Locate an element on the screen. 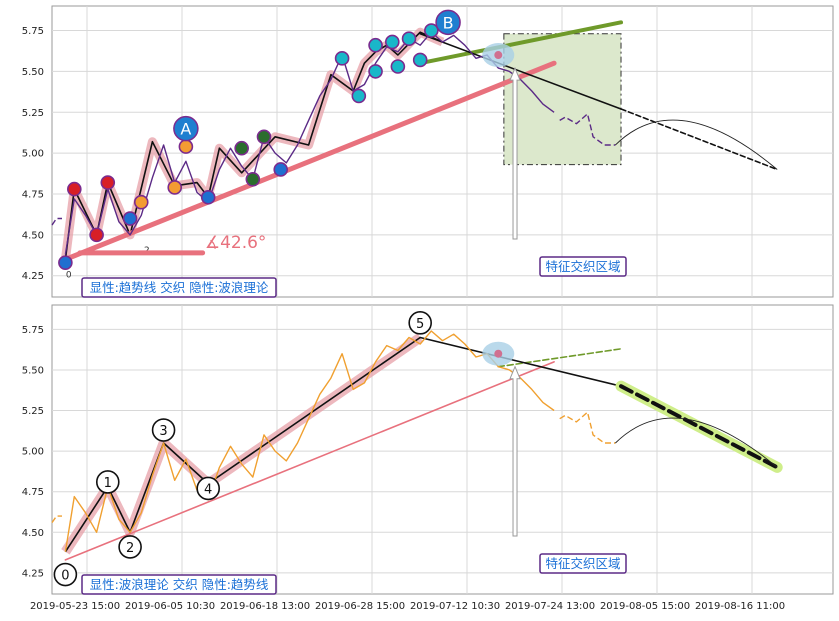  wave-label-A: A is located at coordinates (185, 129).